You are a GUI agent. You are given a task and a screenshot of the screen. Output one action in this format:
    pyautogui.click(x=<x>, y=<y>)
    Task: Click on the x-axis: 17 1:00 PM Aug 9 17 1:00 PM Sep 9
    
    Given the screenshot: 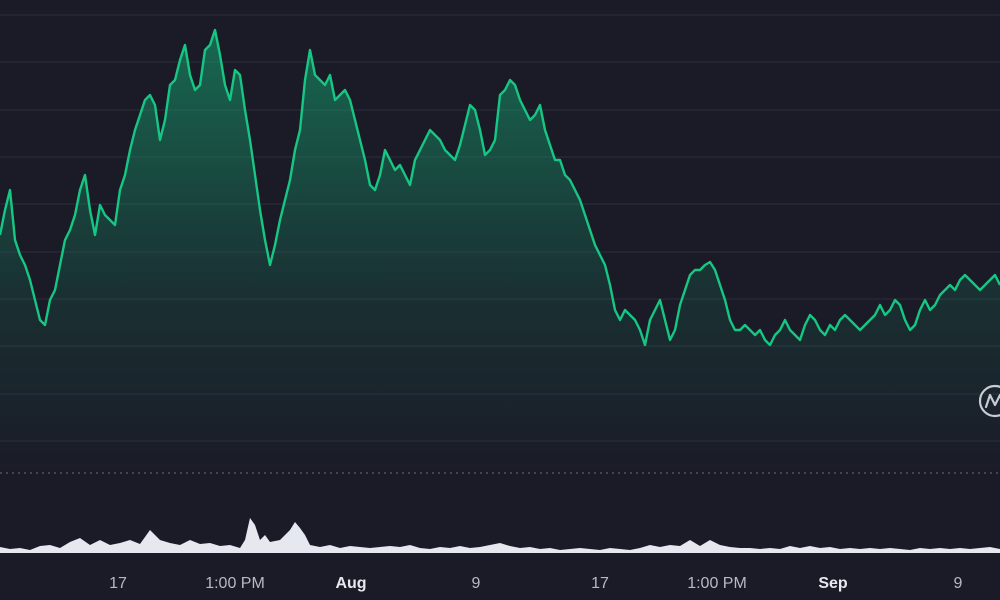 What is the action you would take?
    pyautogui.click(x=535, y=583)
    